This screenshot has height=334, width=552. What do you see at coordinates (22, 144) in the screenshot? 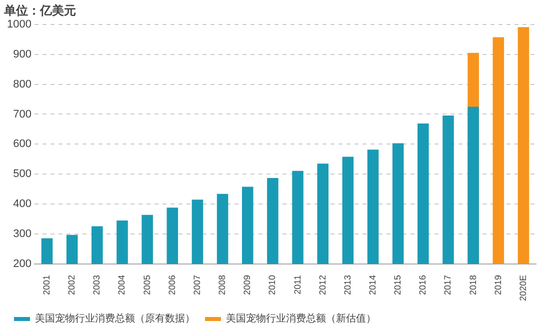
I see `y-tick-label: 600` at bounding box center [22, 144].